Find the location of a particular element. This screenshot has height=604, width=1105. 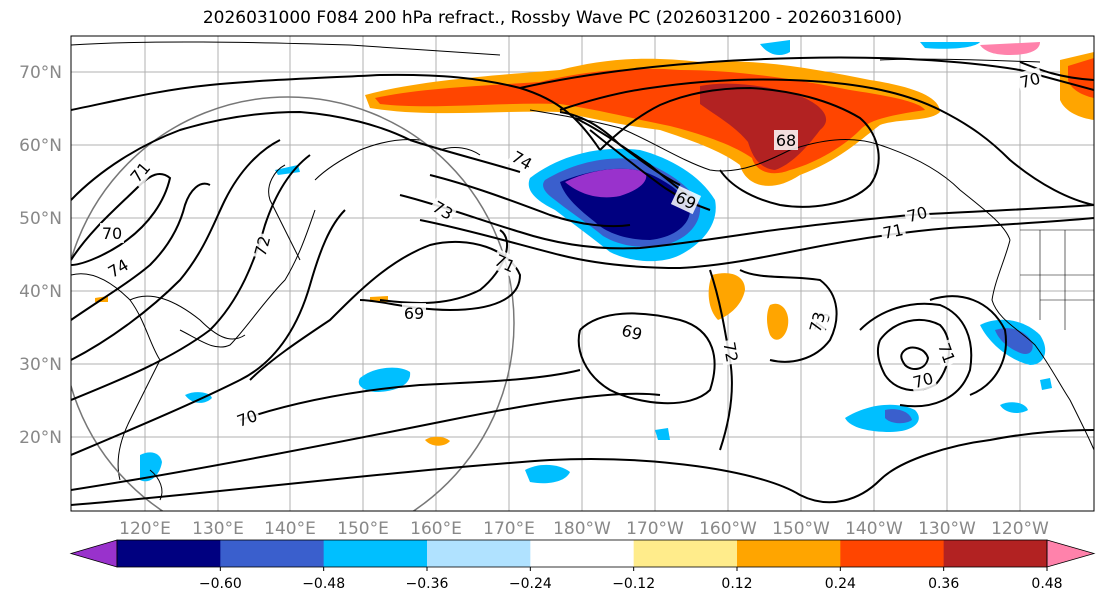

colorbar-tick-label: 0.12 is located at coordinates (736, 584).